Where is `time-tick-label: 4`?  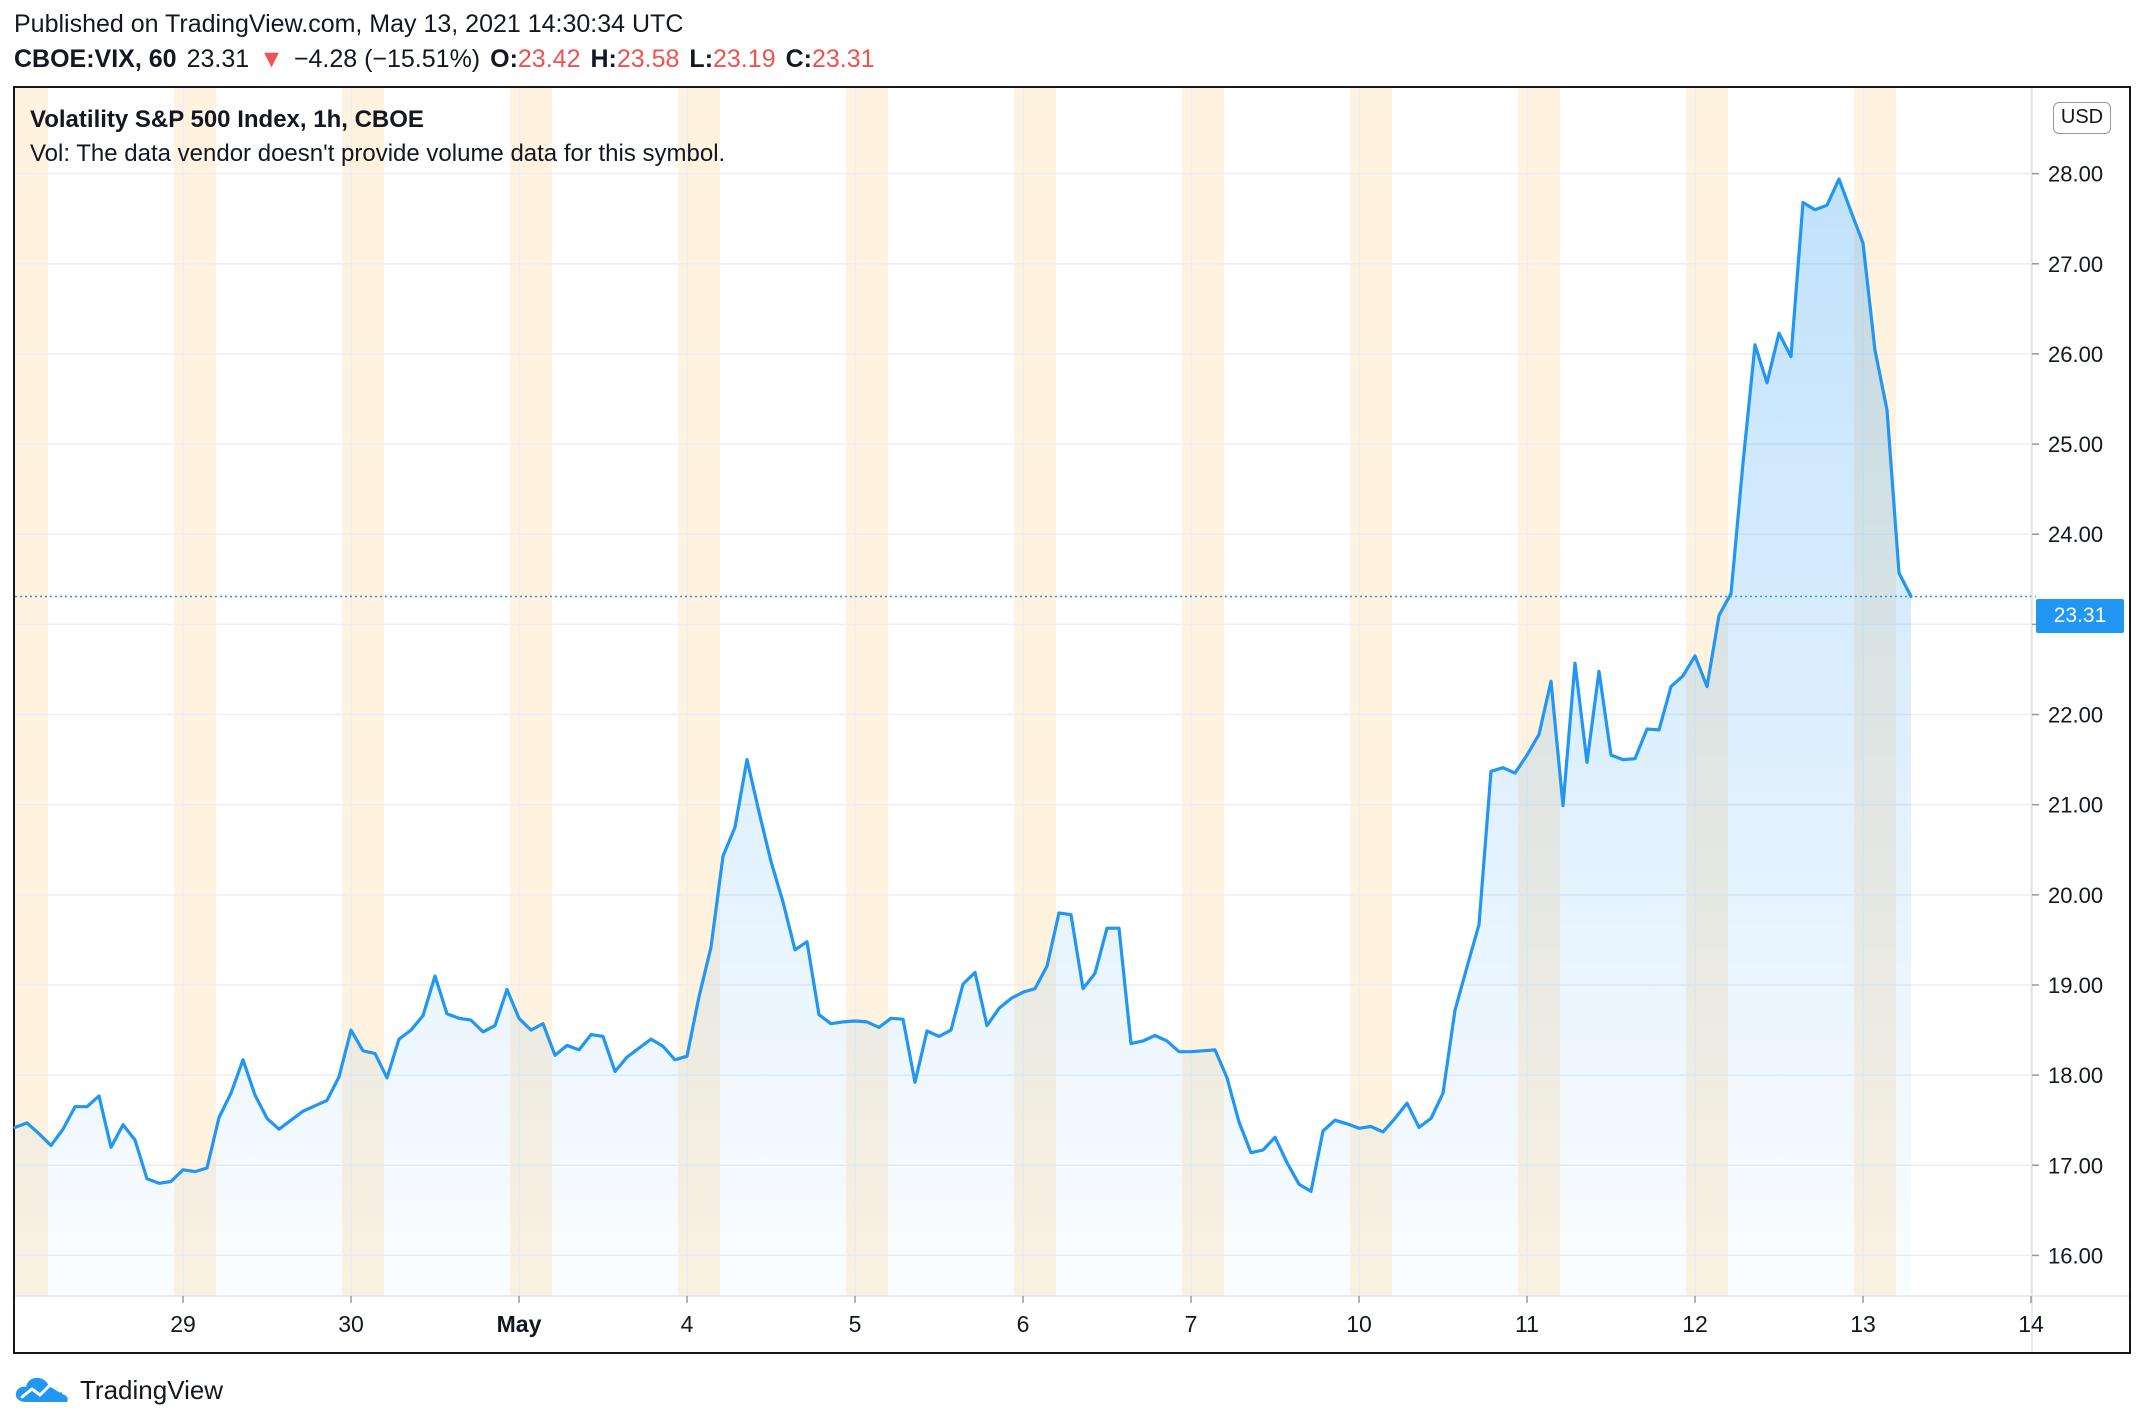
time-tick-label: 4 is located at coordinates (687, 1324).